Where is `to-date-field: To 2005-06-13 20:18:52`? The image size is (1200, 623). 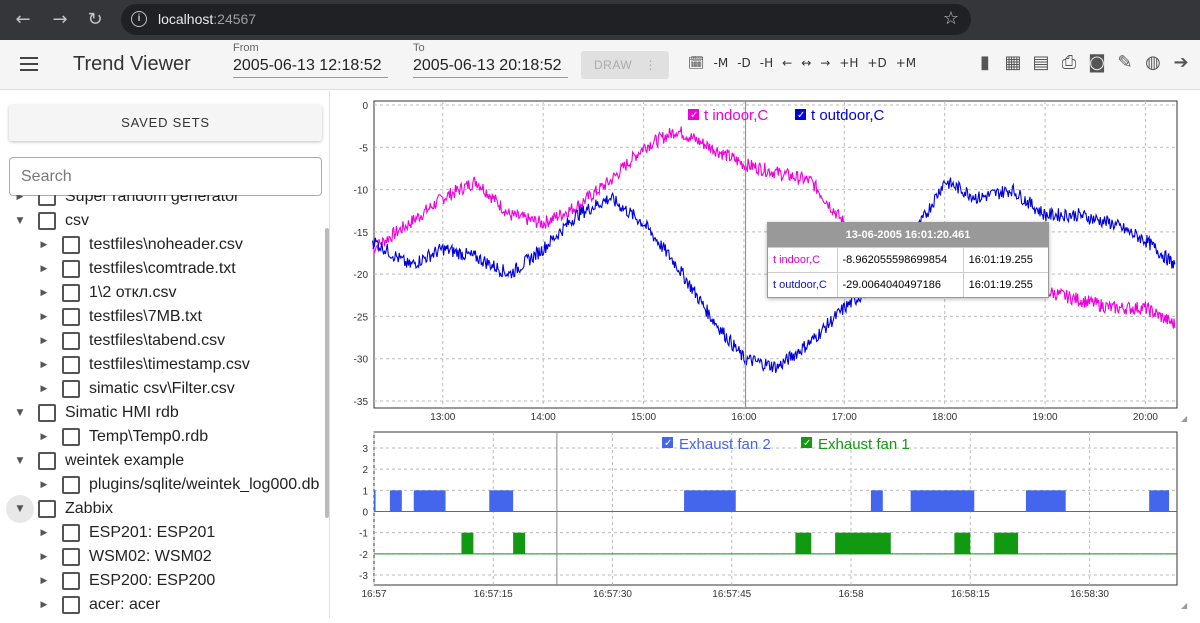 to-date-field: To 2005-06-13 20:18:52 is located at coordinates (490, 60).